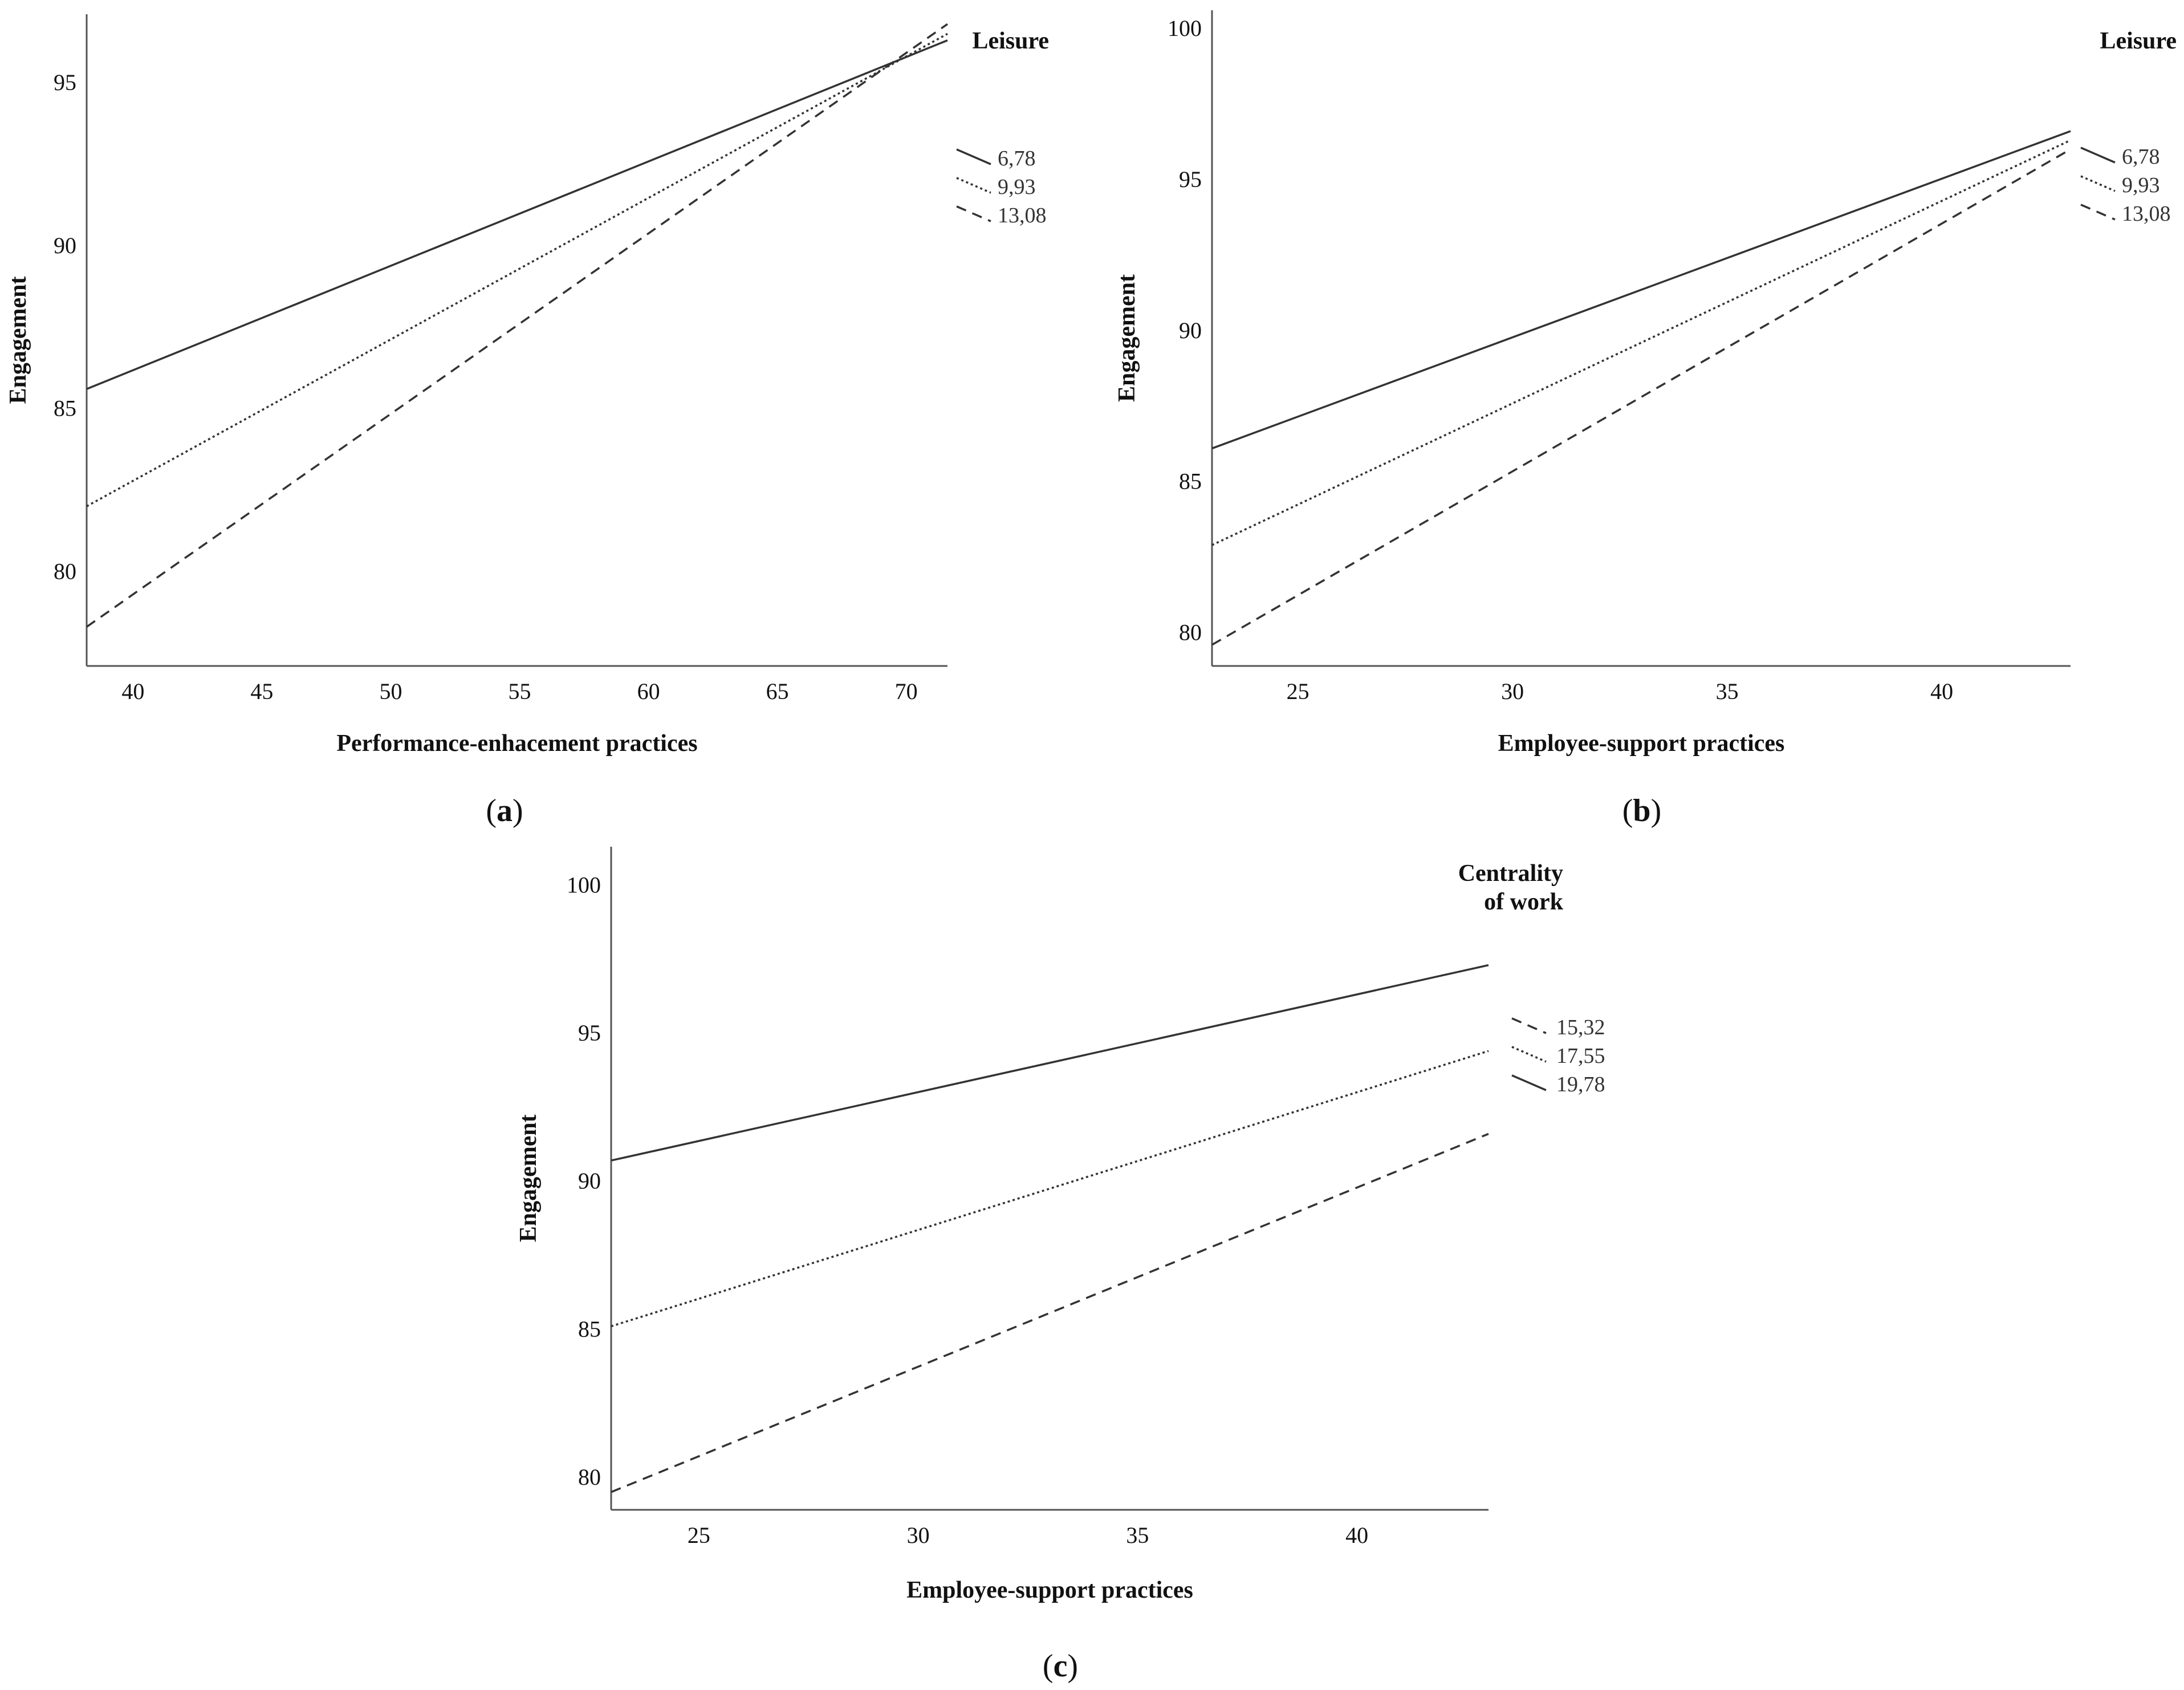 The image size is (2184, 1690). Describe the element at coordinates (520, 691) in the screenshot. I see `x-tick-label: 55` at that location.